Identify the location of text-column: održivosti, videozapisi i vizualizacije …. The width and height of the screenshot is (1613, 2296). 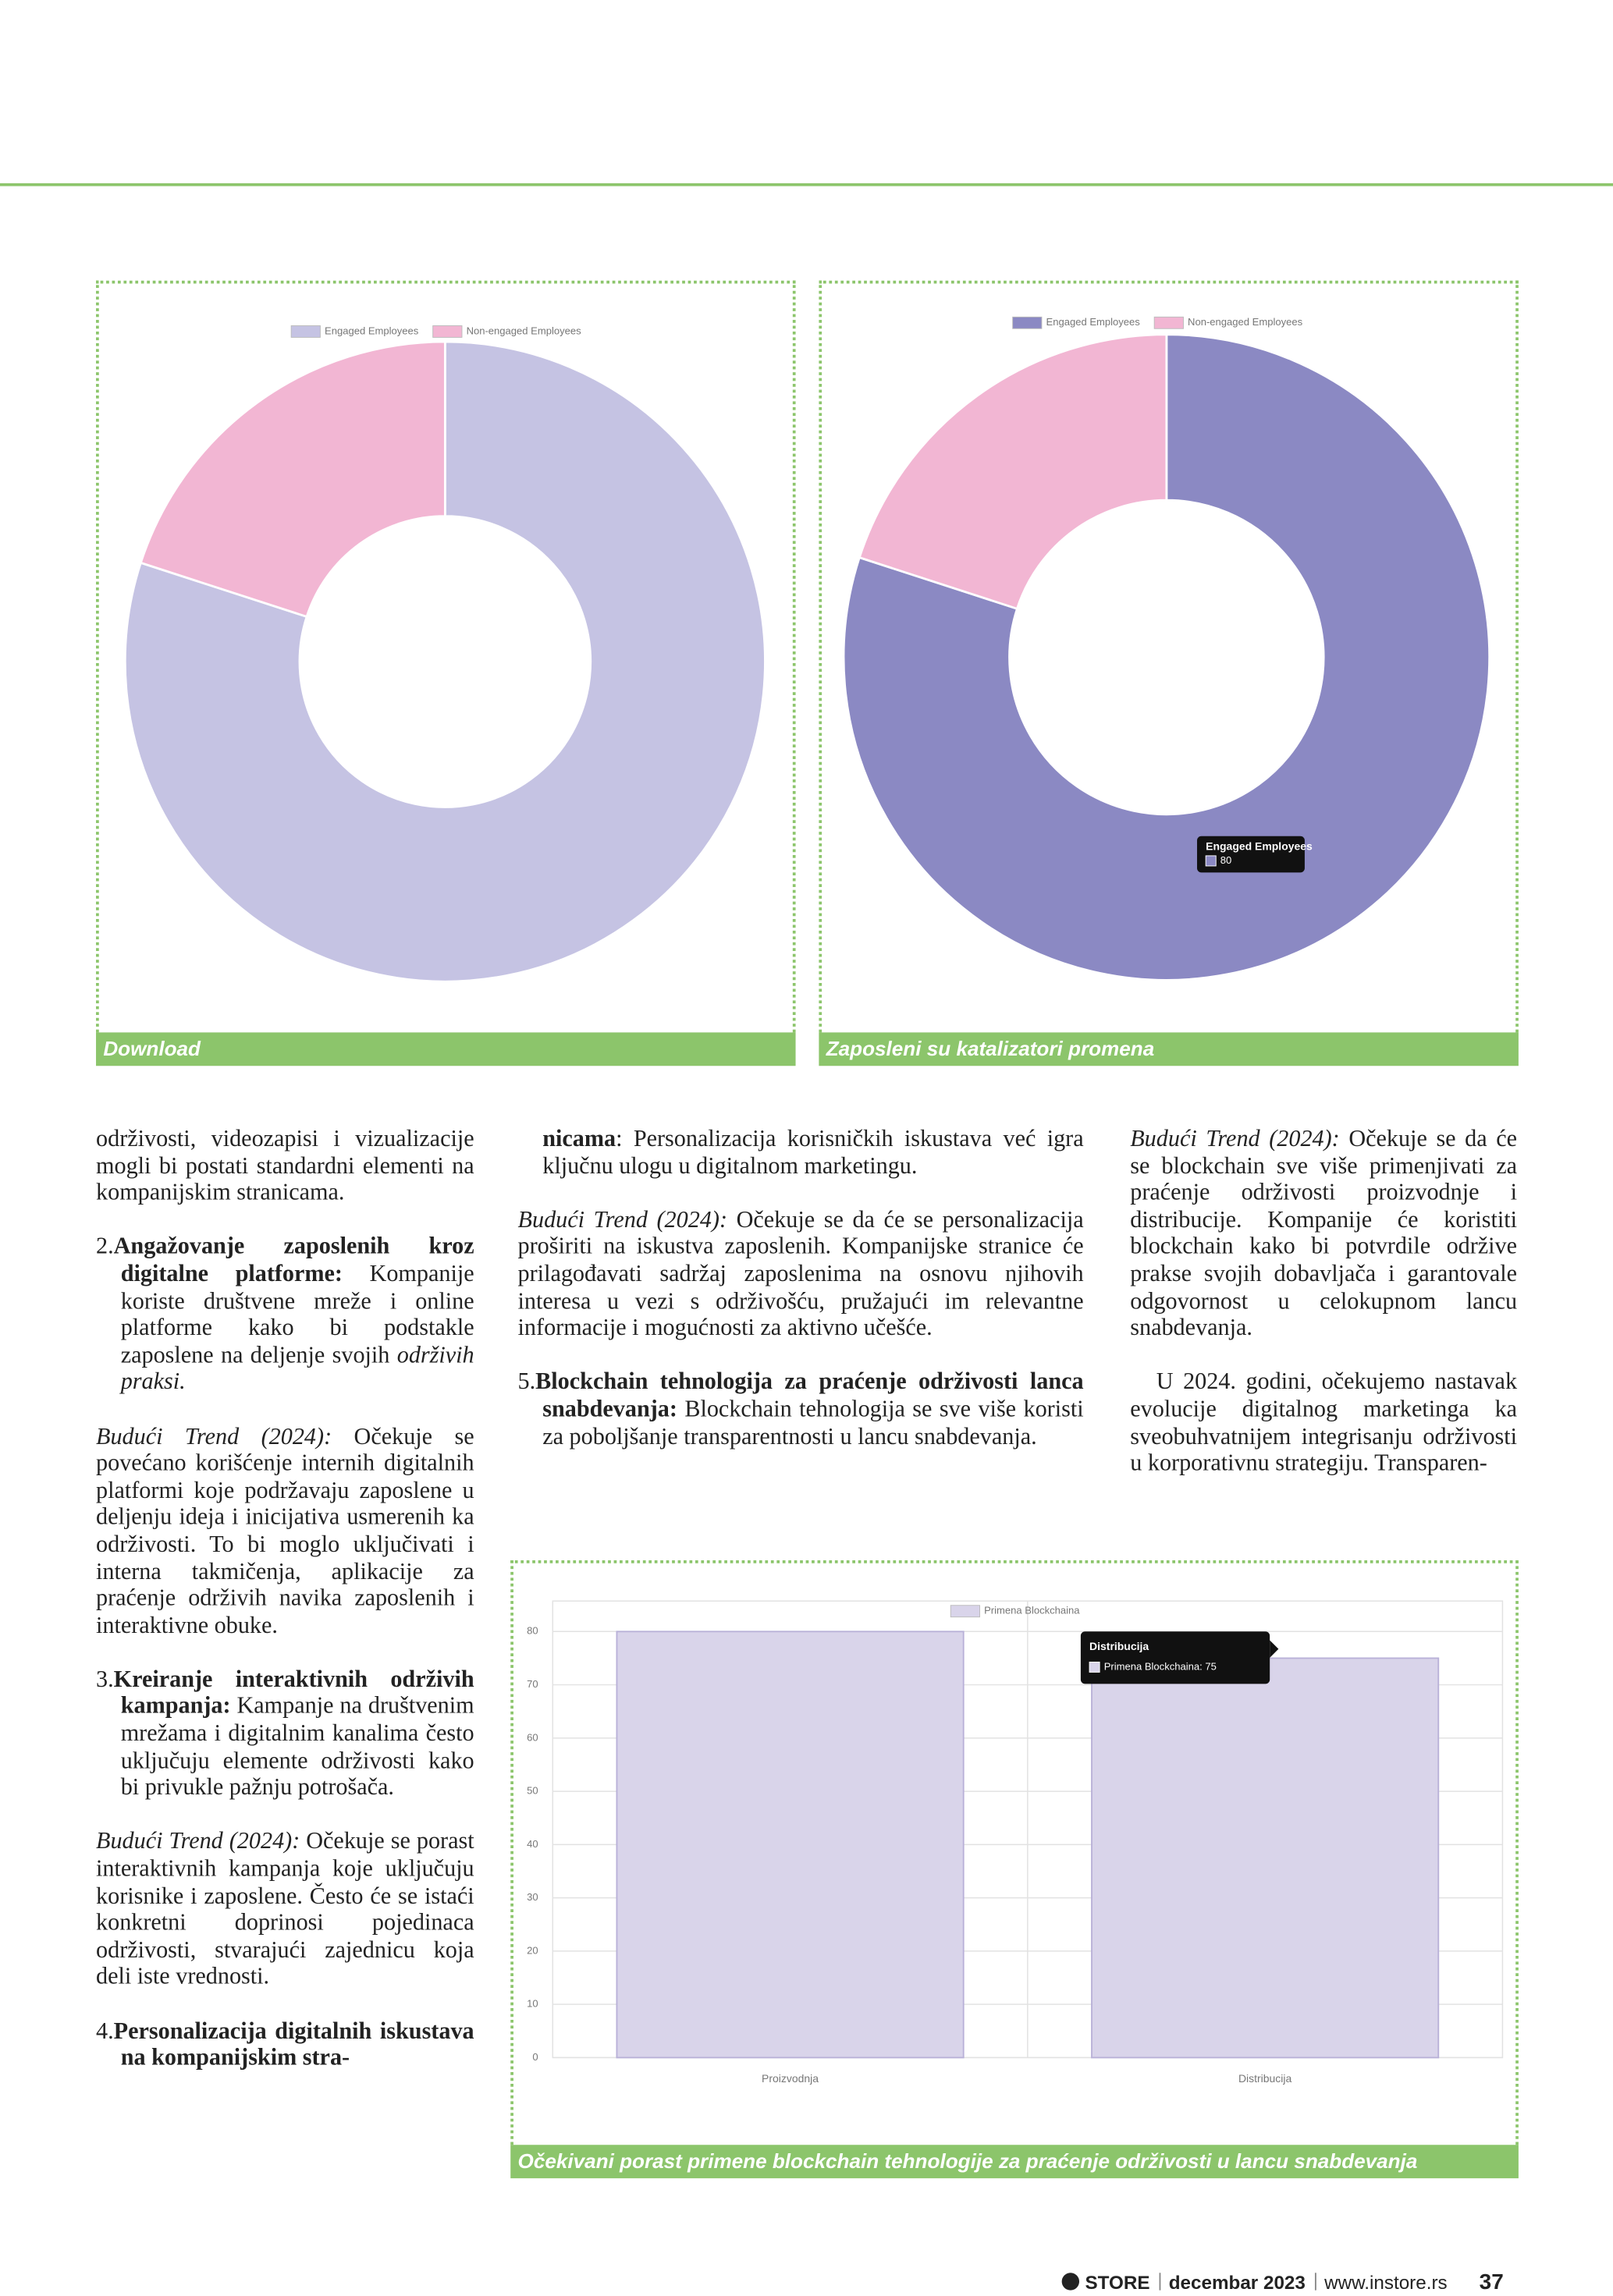
(285, 1613).